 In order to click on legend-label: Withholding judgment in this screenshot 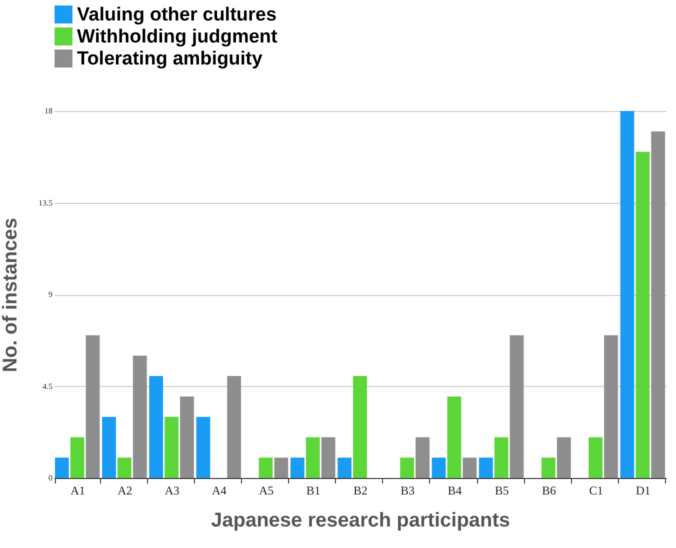, I will do `click(177, 37)`.